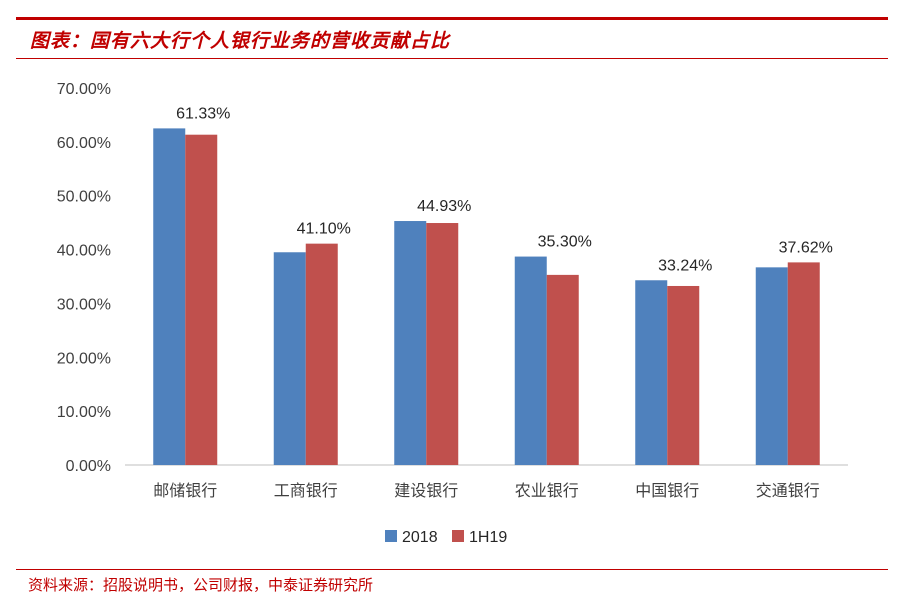 Image resolution: width=924 pixels, height=607 pixels. What do you see at coordinates (84, 412) in the screenshot?
I see `y-tick-label: 10.00%` at bounding box center [84, 412].